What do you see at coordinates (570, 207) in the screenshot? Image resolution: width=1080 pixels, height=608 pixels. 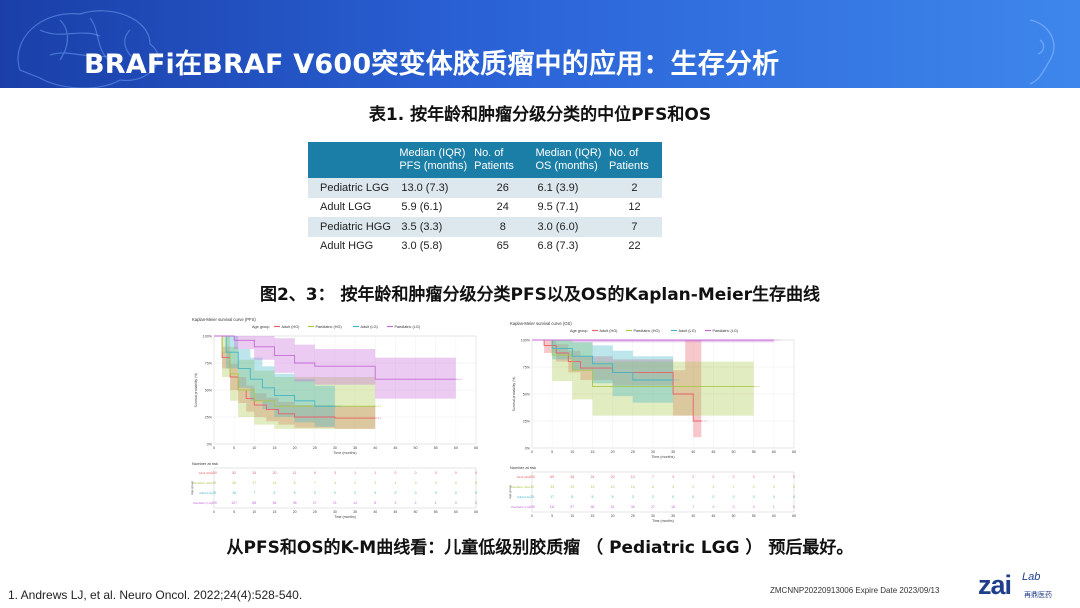 I see `os-cell: 9.5 (7.1)` at bounding box center [570, 207].